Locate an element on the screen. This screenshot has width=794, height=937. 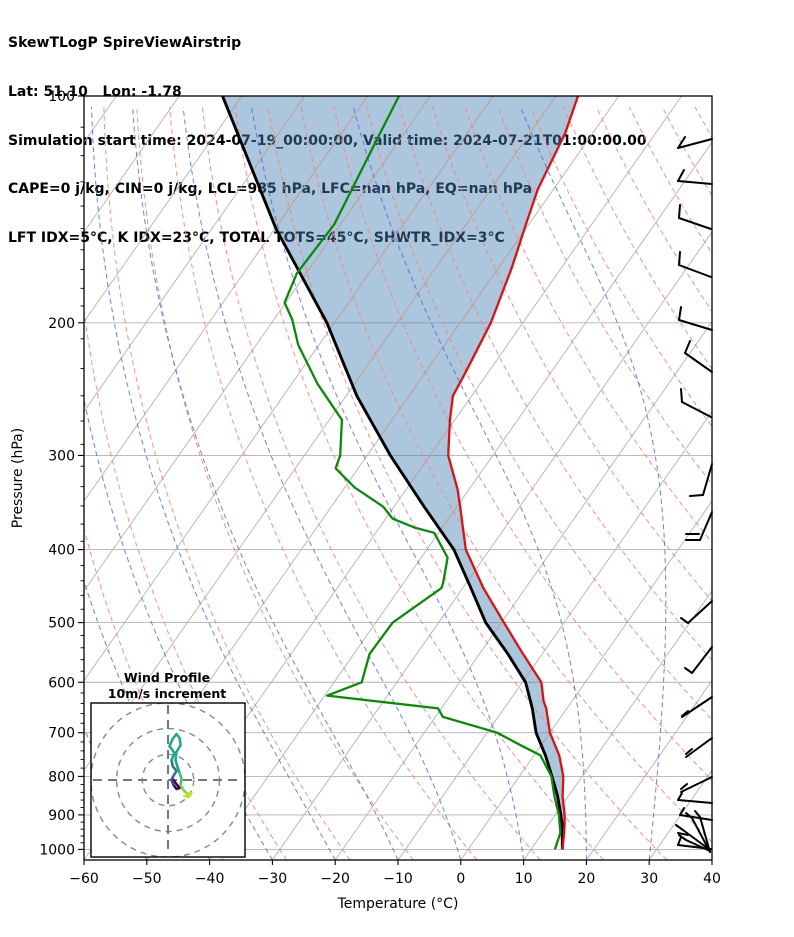
y-tick-label: 300 is located at coordinates (61, 456).